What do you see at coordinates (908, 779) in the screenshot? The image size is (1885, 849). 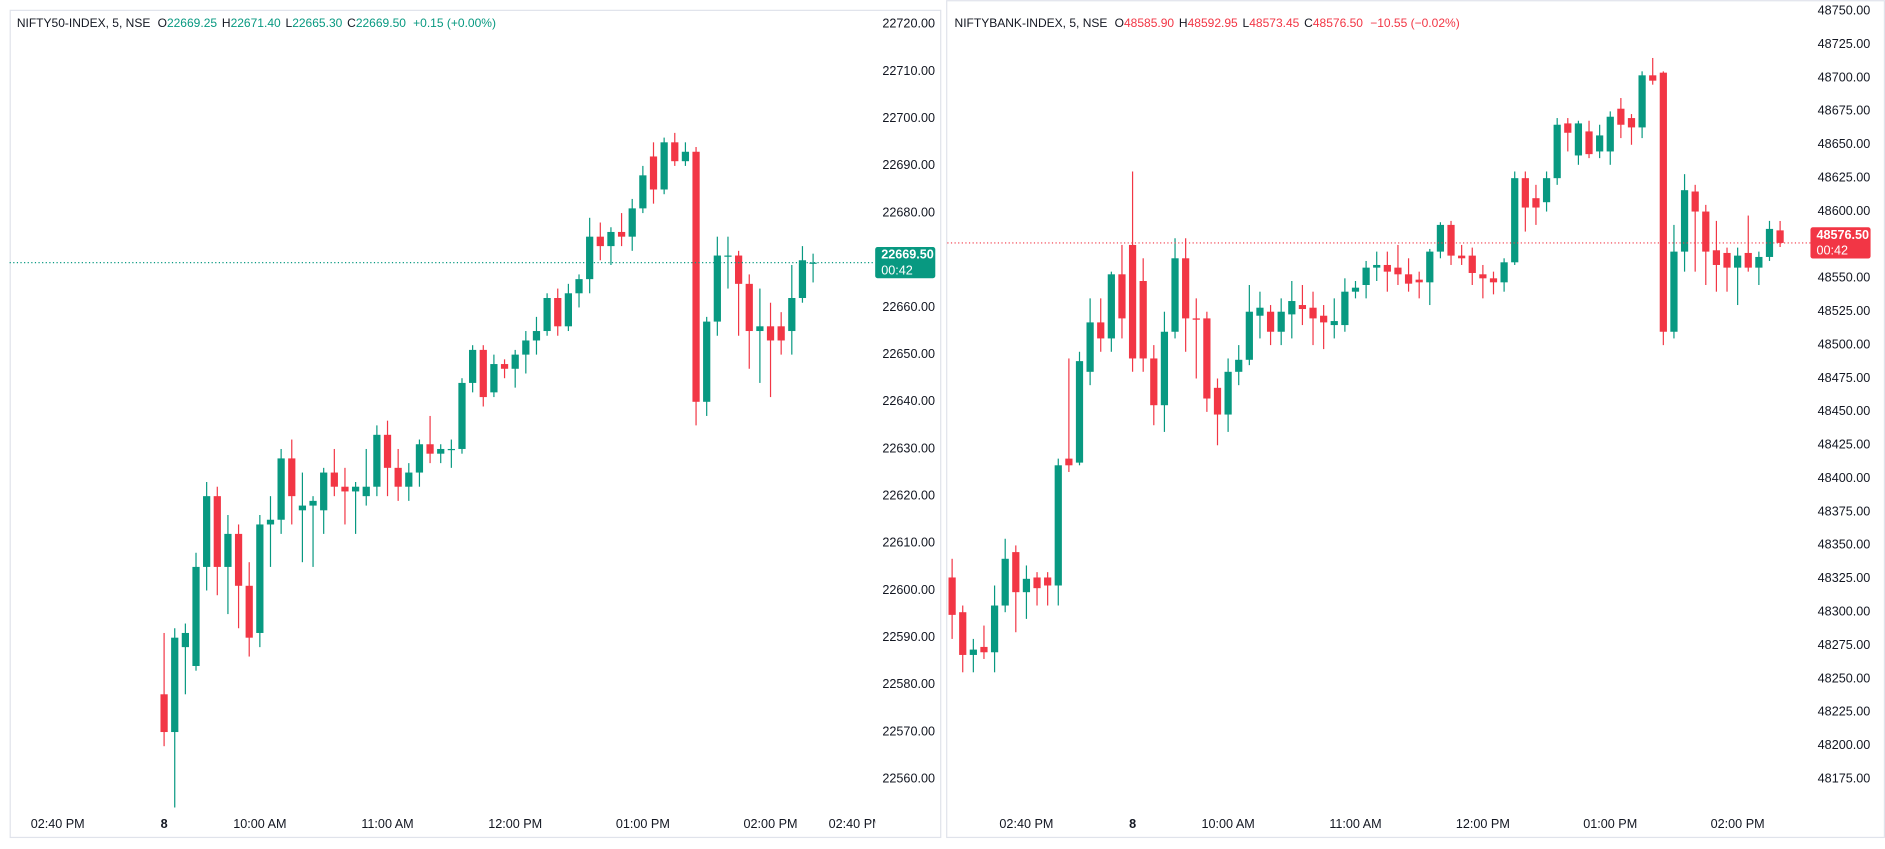 I see `y-tick-label: 22560.00` at bounding box center [908, 779].